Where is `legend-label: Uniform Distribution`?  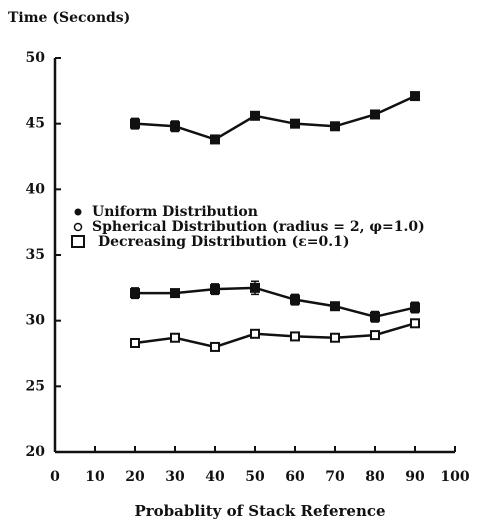 legend-label: Uniform Distribution is located at coordinates (175, 212).